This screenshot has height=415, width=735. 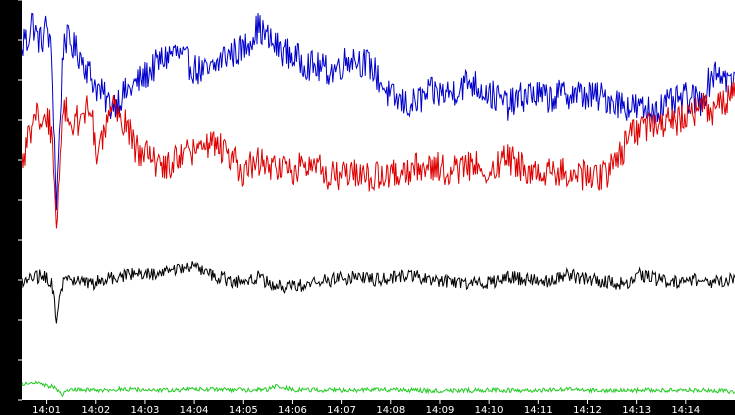 I want to click on y-tick-label: 14671, so click(x=11, y=40).